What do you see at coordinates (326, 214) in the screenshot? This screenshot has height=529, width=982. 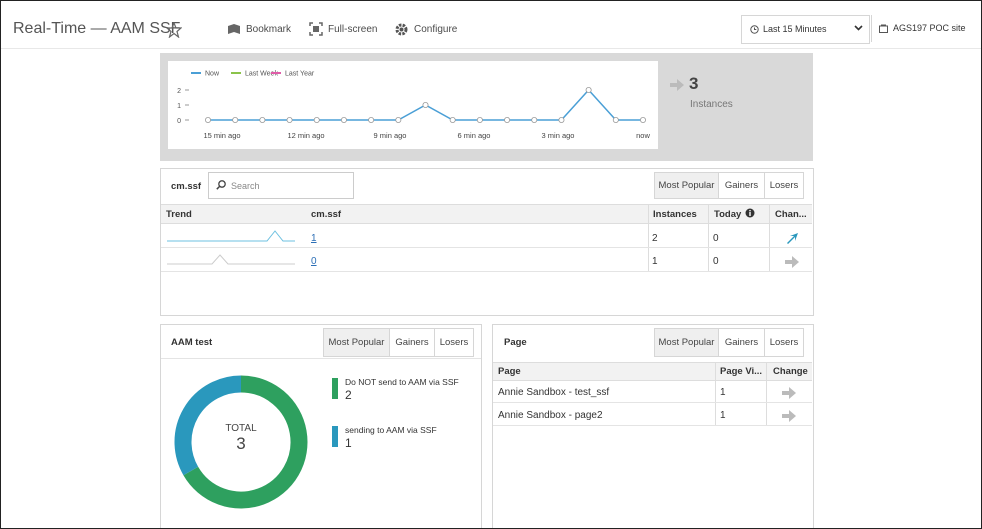 I see `column-header: cm.ssf` at bounding box center [326, 214].